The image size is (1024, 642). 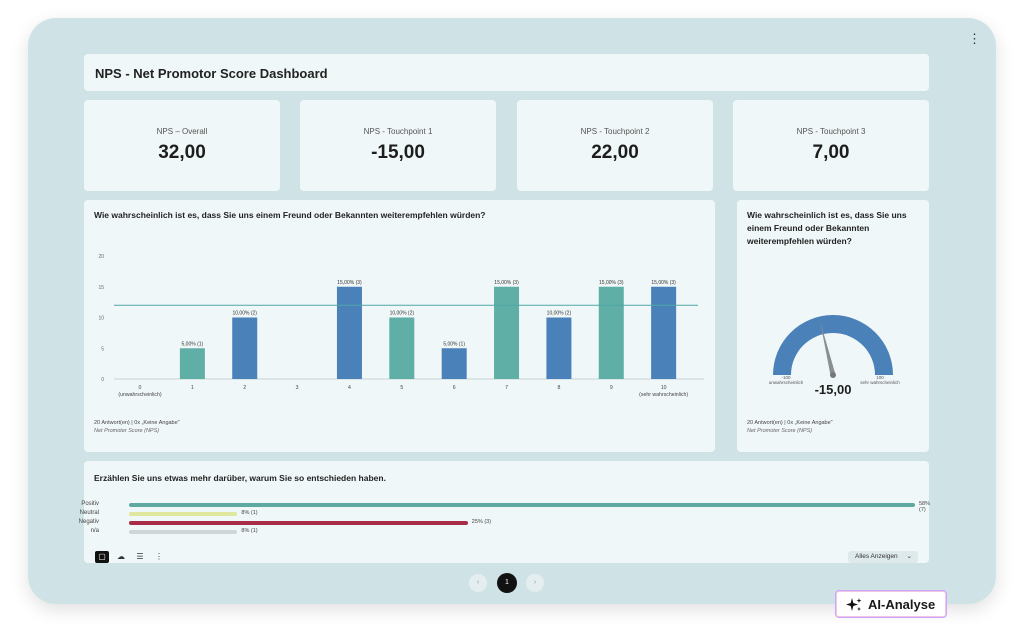 What do you see at coordinates (478, 583) in the screenshot?
I see `prev-page-button: ‹` at bounding box center [478, 583].